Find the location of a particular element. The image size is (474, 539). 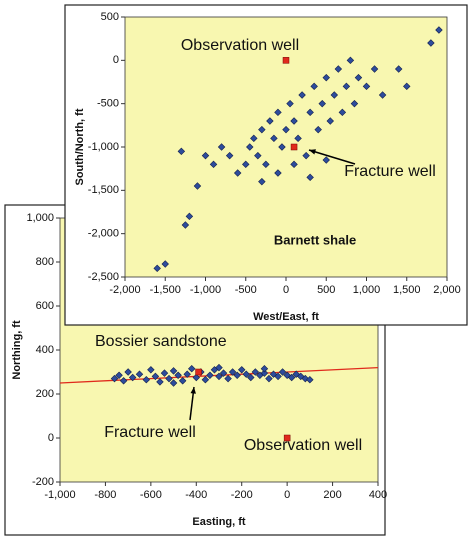

y-tick-label: -1,500 is located at coordinates (103, 190).